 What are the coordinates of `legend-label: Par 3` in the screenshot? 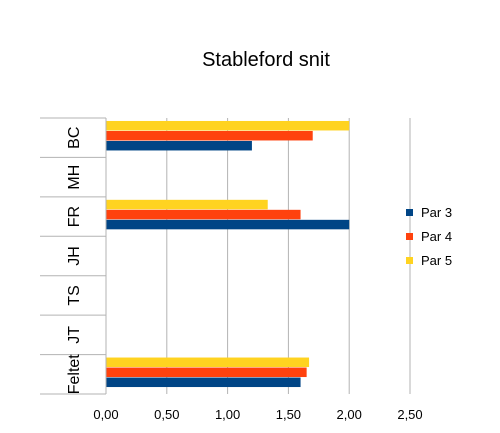 It's located at (436, 212).